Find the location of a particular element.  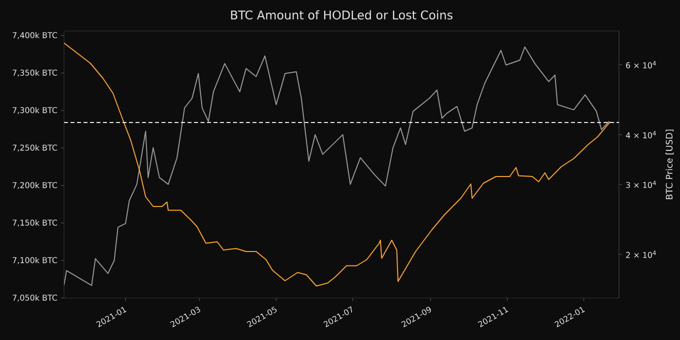

y2-axis-title: BTC Price [USD] is located at coordinates (670, 165).